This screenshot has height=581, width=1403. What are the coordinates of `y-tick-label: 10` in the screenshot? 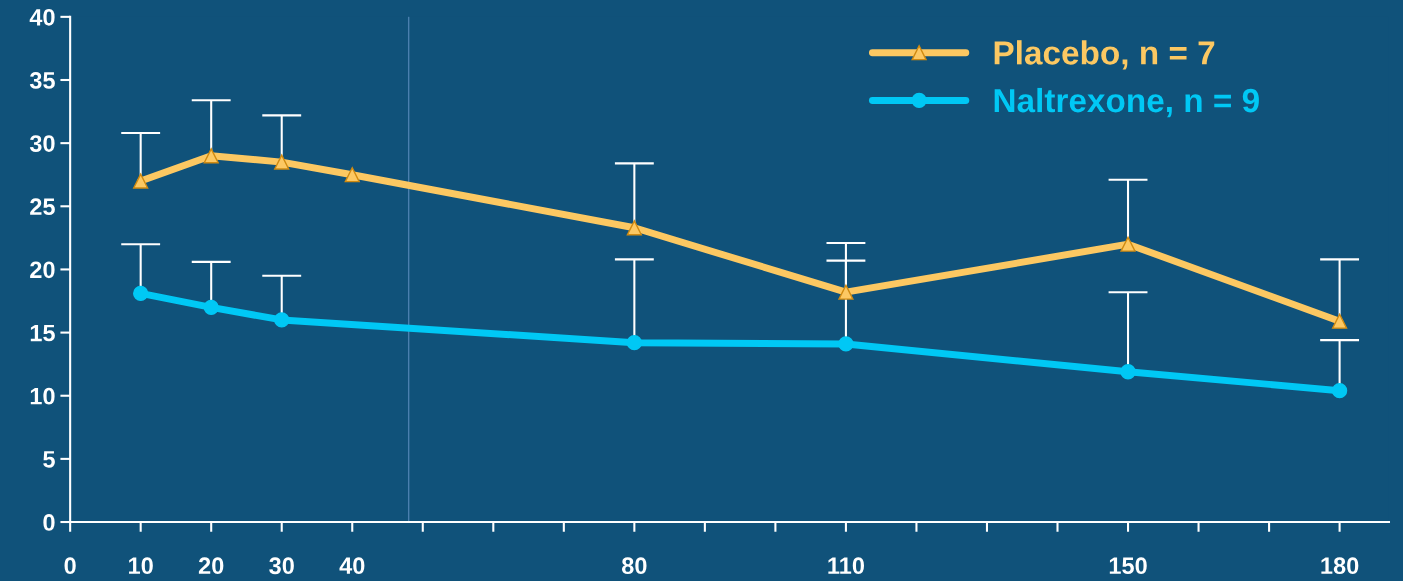 It's located at (42, 396).